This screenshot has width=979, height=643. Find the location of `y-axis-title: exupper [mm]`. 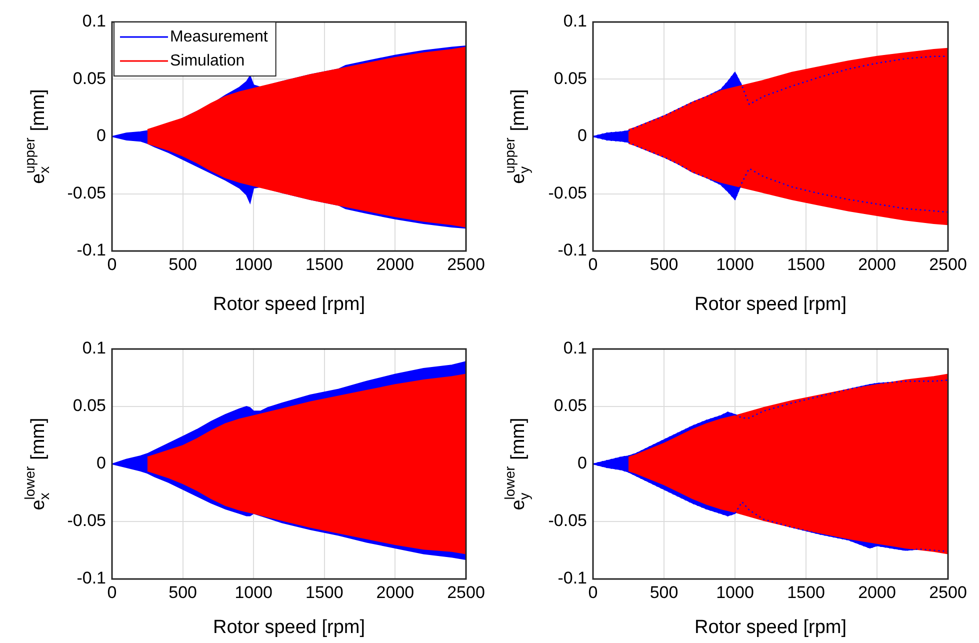

y-axis-title: exupper [mm] is located at coordinates (37, 136).